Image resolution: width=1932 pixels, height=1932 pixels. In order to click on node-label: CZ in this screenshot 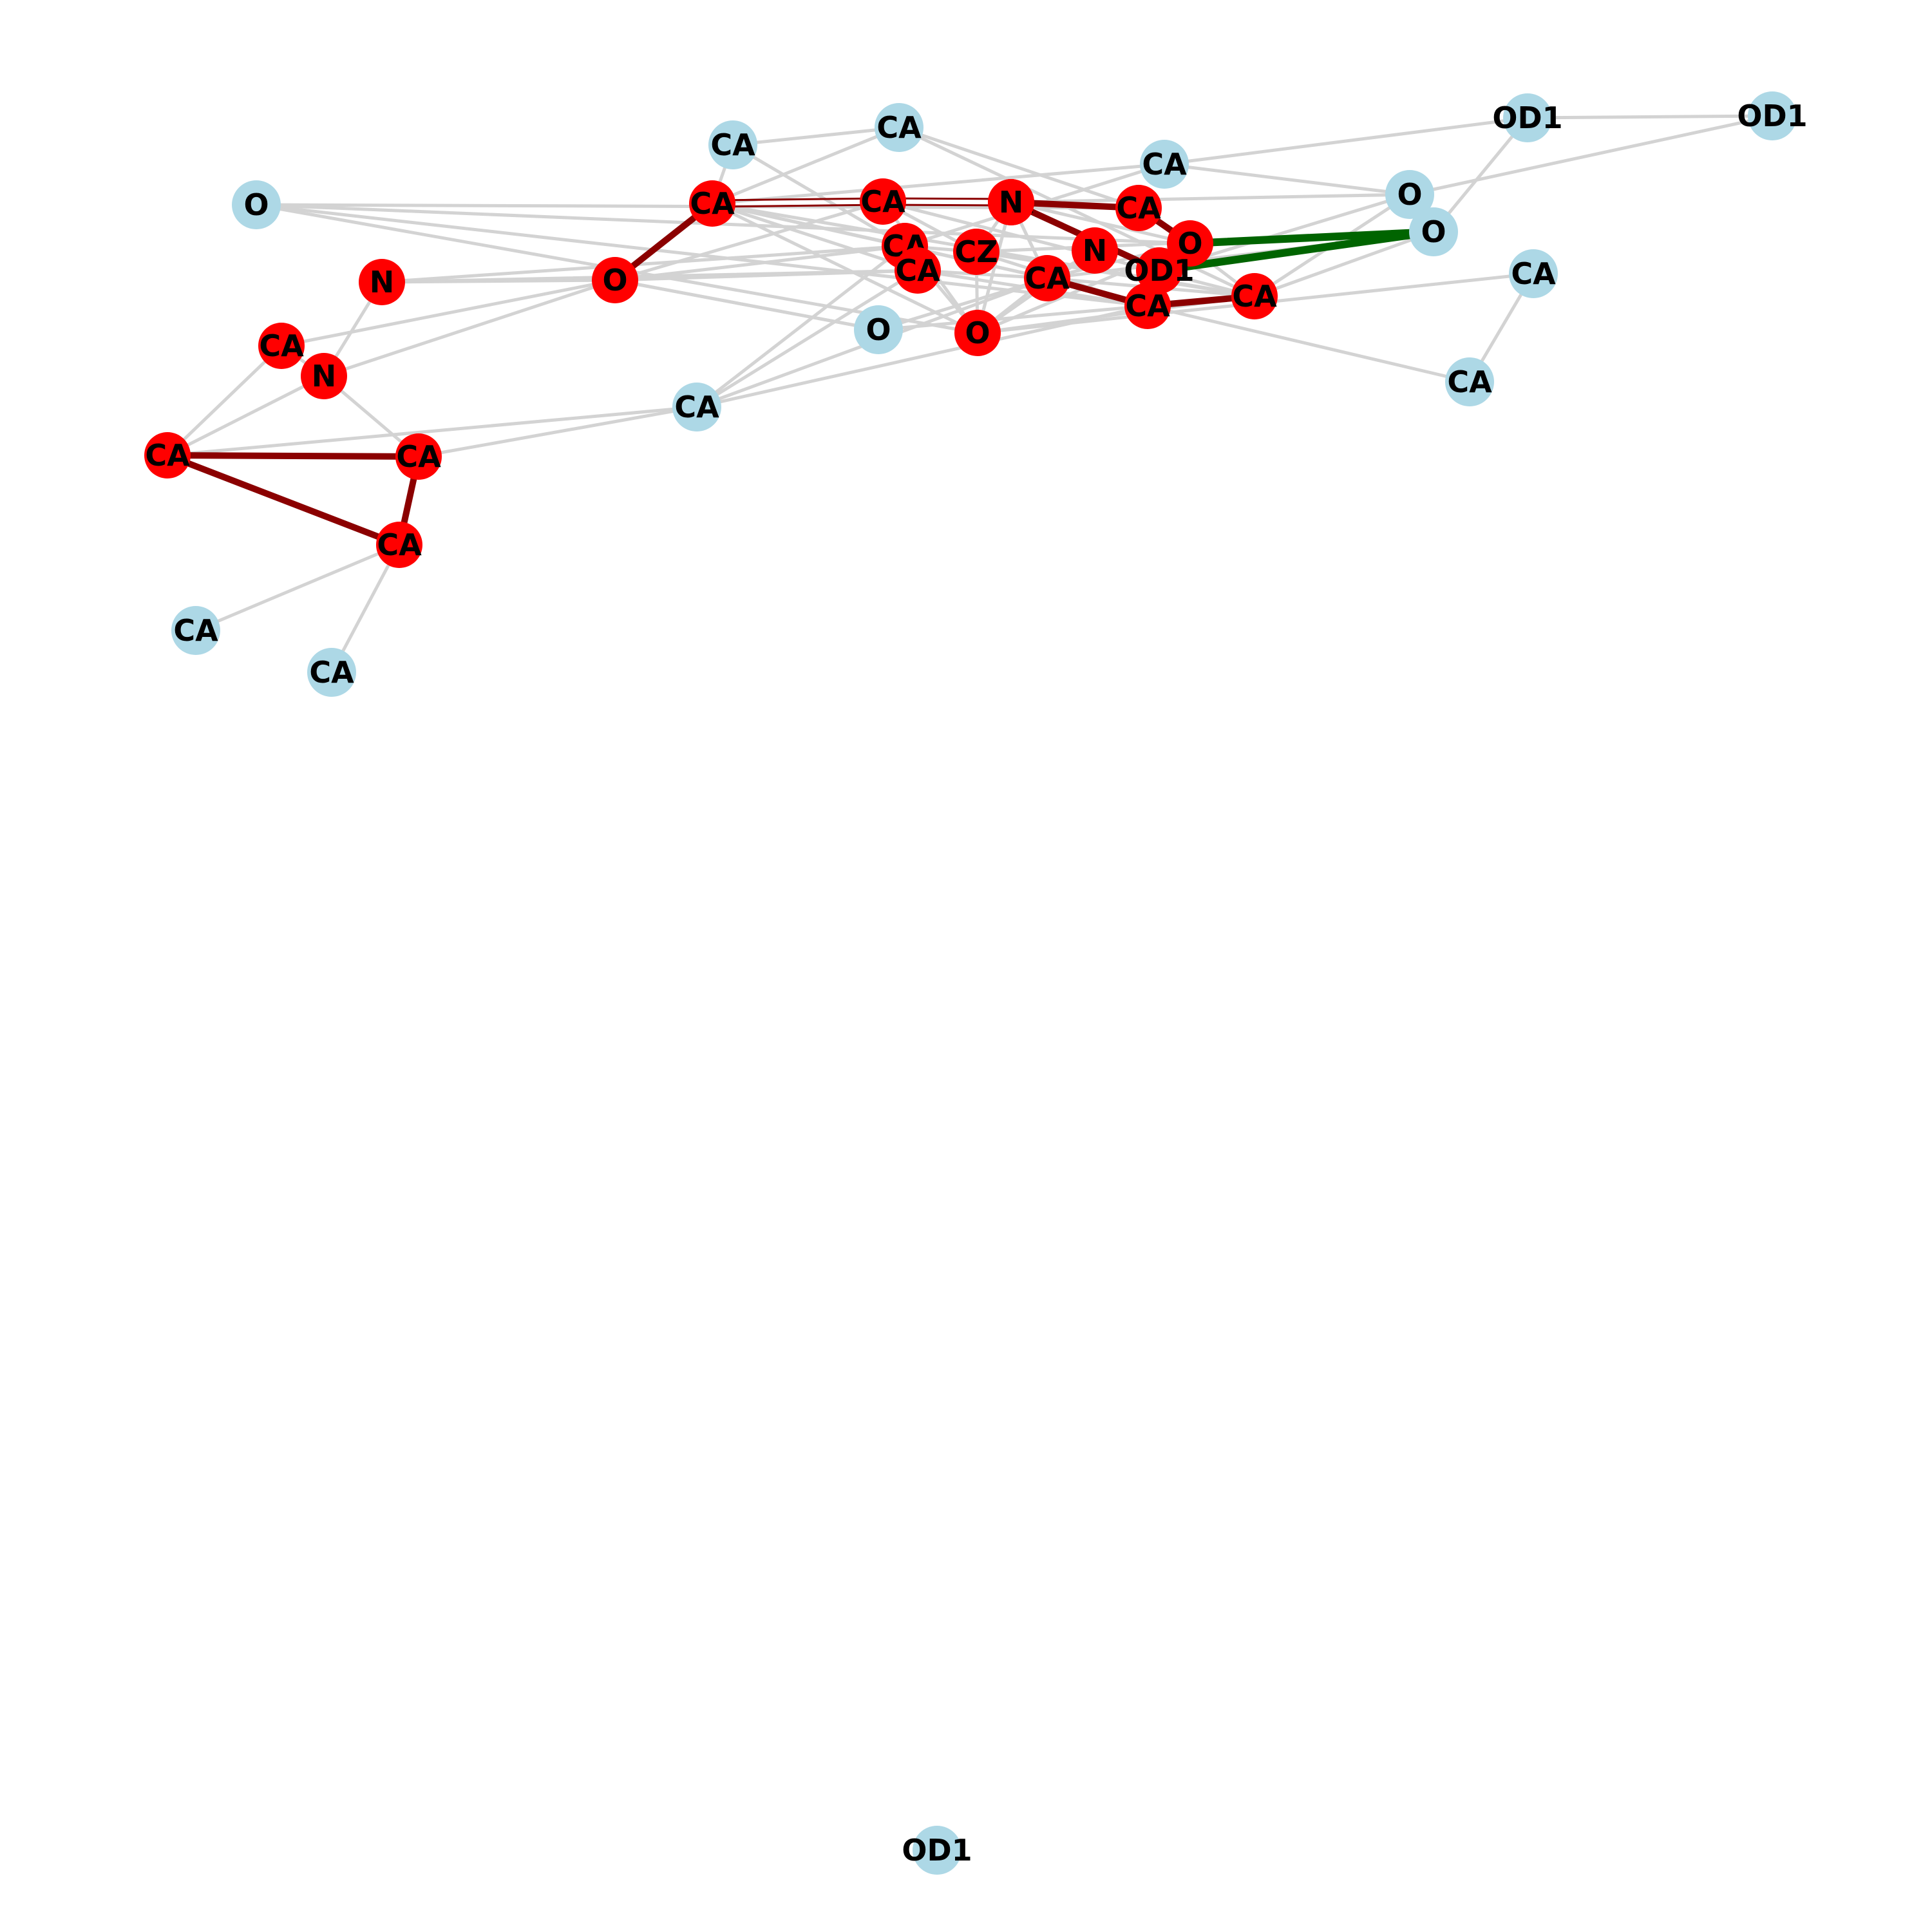, I will do `click(976, 251)`.